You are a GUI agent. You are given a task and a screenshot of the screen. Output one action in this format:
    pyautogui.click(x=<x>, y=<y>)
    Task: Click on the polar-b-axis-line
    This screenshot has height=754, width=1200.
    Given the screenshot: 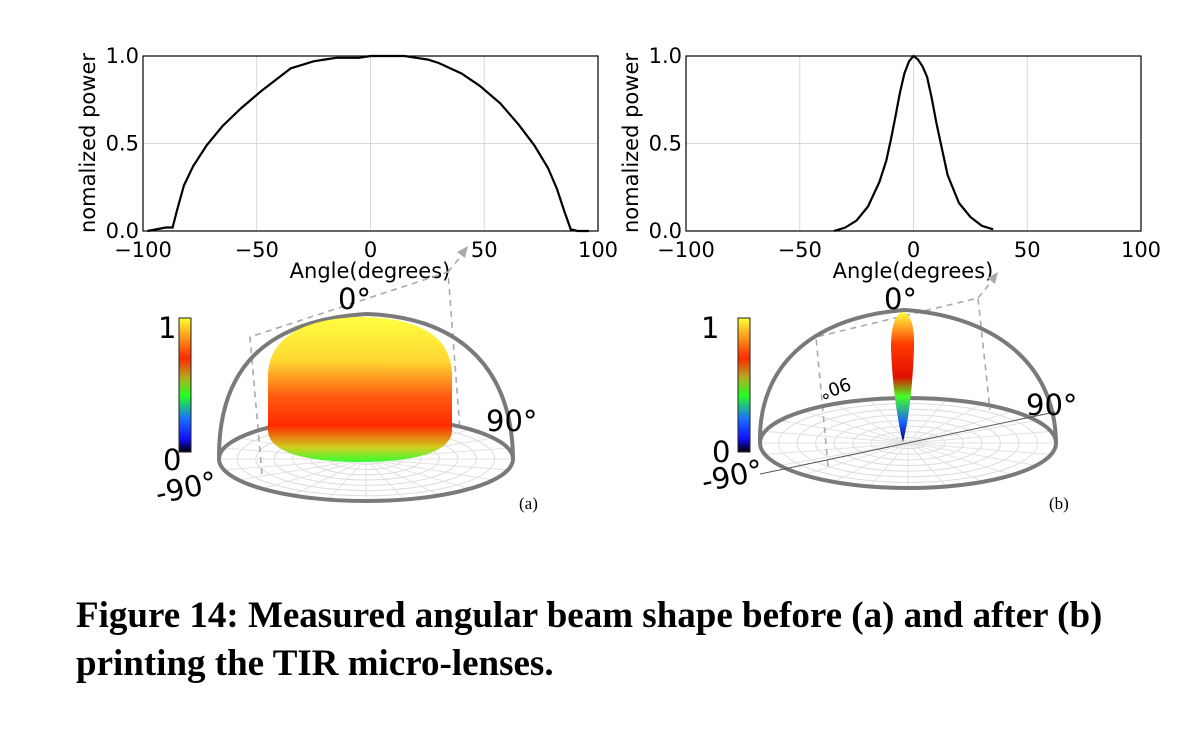 What is the action you would take?
    pyautogui.click(x=907, y=443)
    